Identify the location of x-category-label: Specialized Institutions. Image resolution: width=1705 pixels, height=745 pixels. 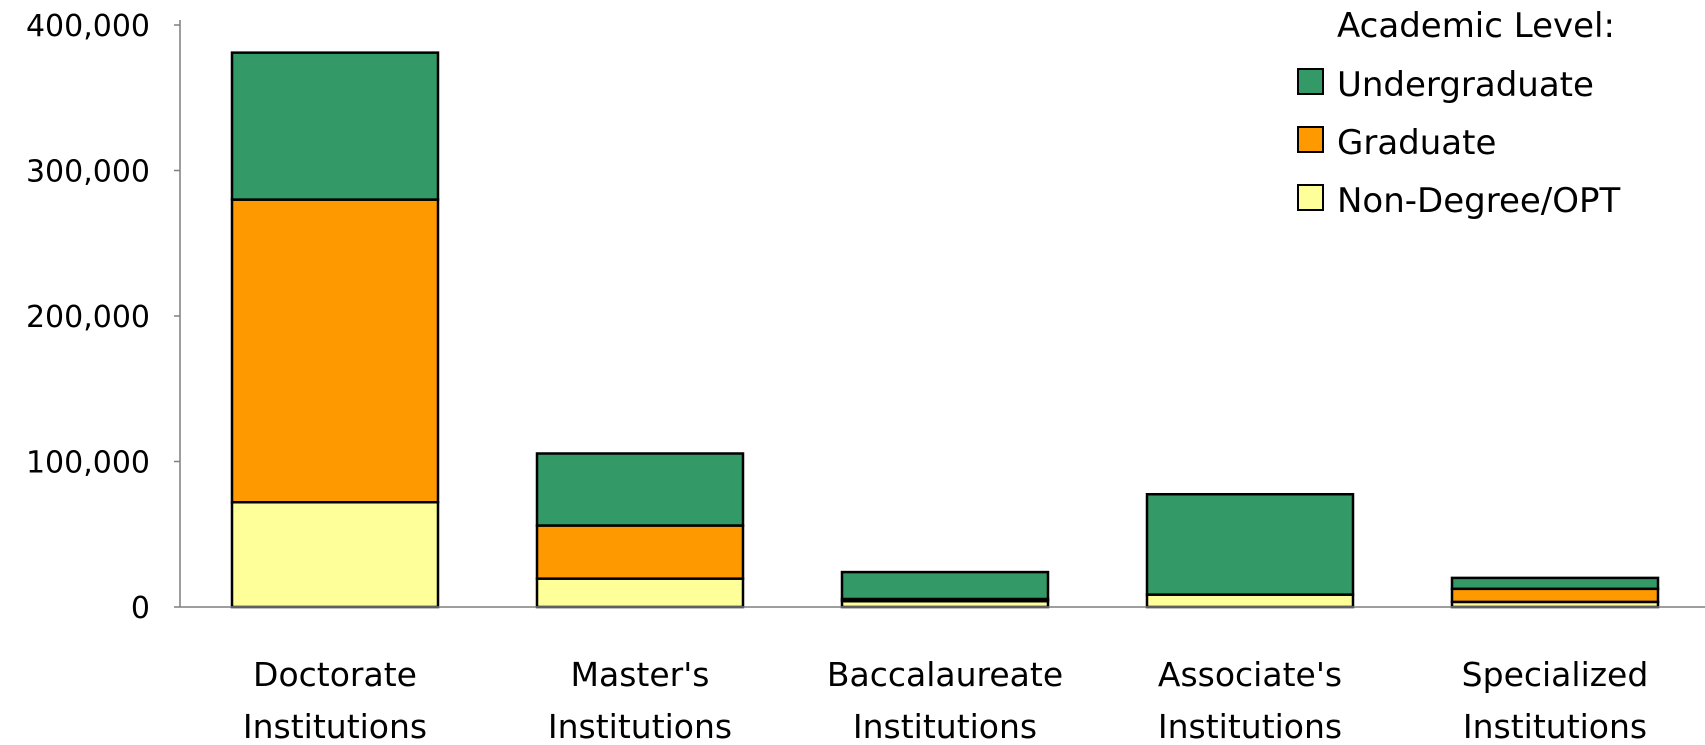
(1555, 700).